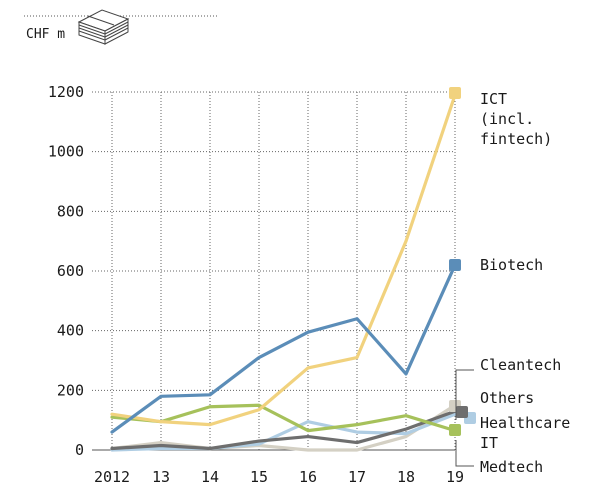 This screenshot has width=616, height=501. Describe the element at coordinates (70, 271) in the screenshot. I see `y-tick-label: 600` at that location.